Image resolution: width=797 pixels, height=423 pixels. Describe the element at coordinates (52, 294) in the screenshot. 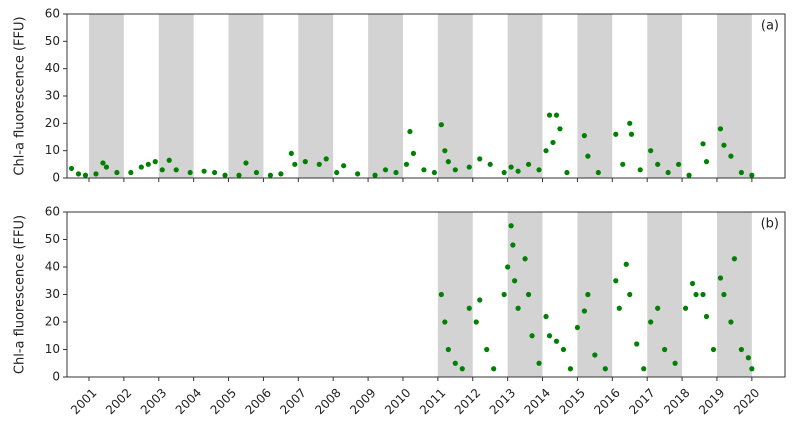

I see `y-tick-label: 30` at that location.